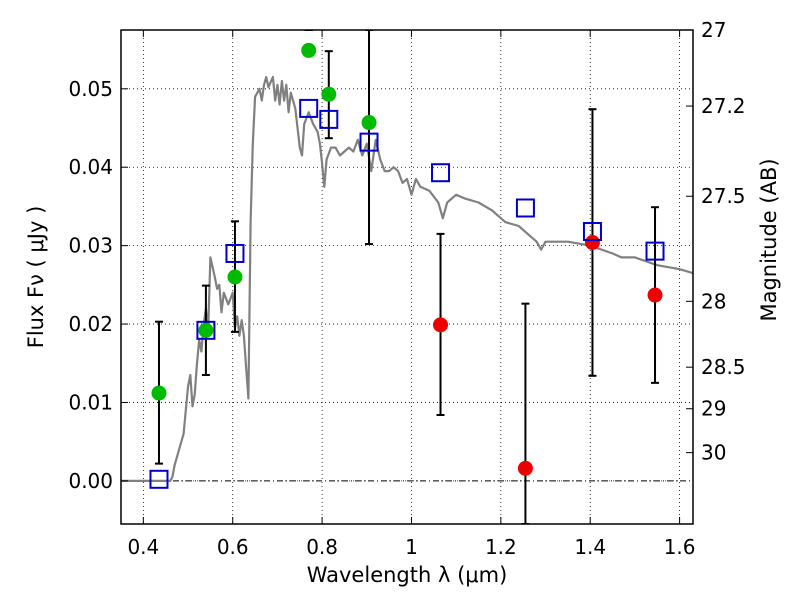 Image resolution: width=800 pixels, height=600 pixels. Describe the element at coordinates (713, 409) in the screenshot. I see `mag-tick-label: 29` at that location.